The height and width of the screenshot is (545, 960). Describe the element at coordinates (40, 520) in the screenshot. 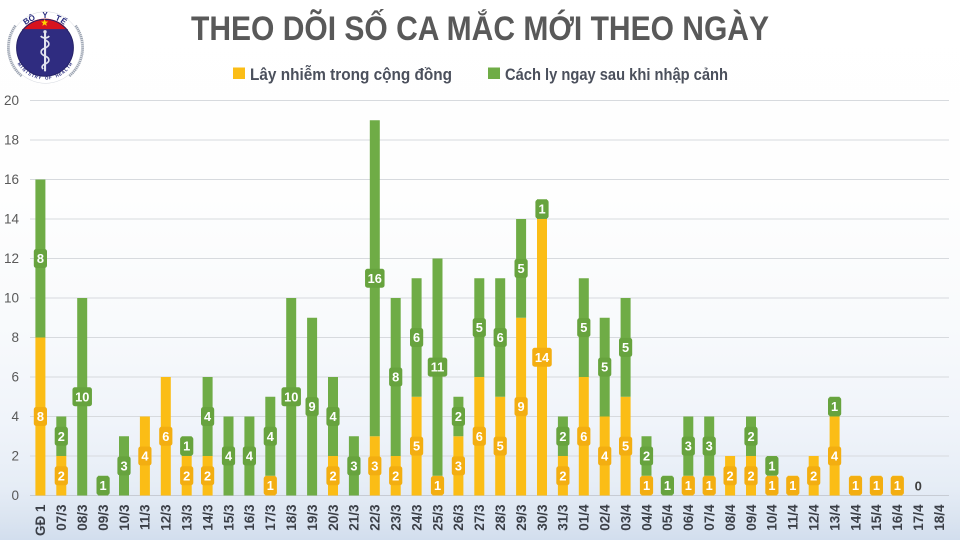

I see `svg-text: GĐ 1` at that location.